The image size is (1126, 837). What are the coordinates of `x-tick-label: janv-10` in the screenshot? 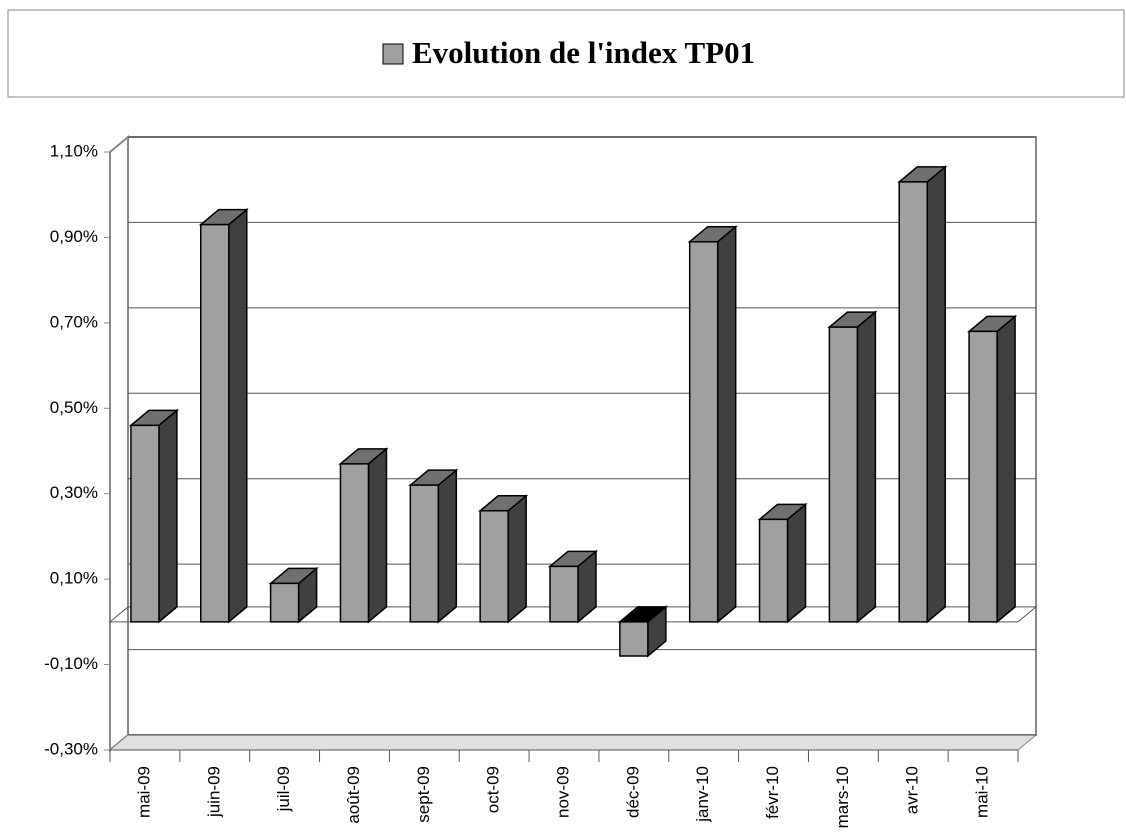 It's located at (702, 794).